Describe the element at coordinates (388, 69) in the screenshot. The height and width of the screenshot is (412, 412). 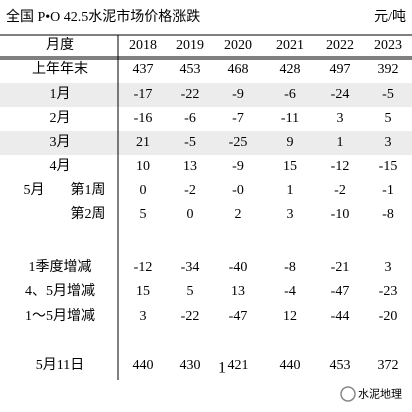
I see `cell: 392` at that location.